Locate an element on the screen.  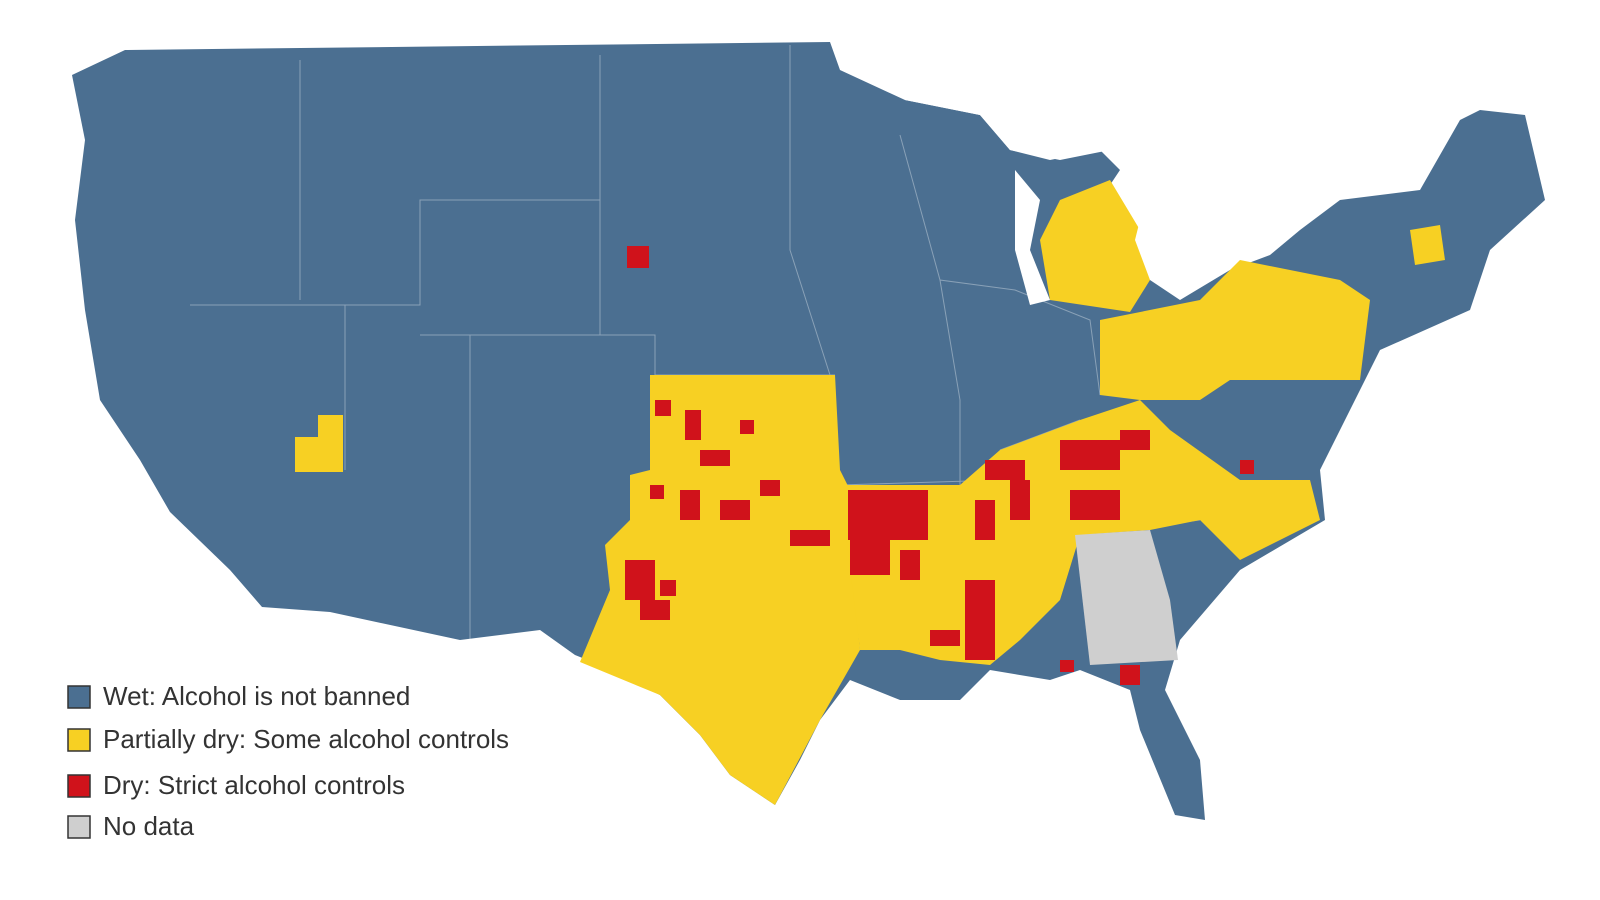
partially-dry-south is located at coordinates (1080, 532).